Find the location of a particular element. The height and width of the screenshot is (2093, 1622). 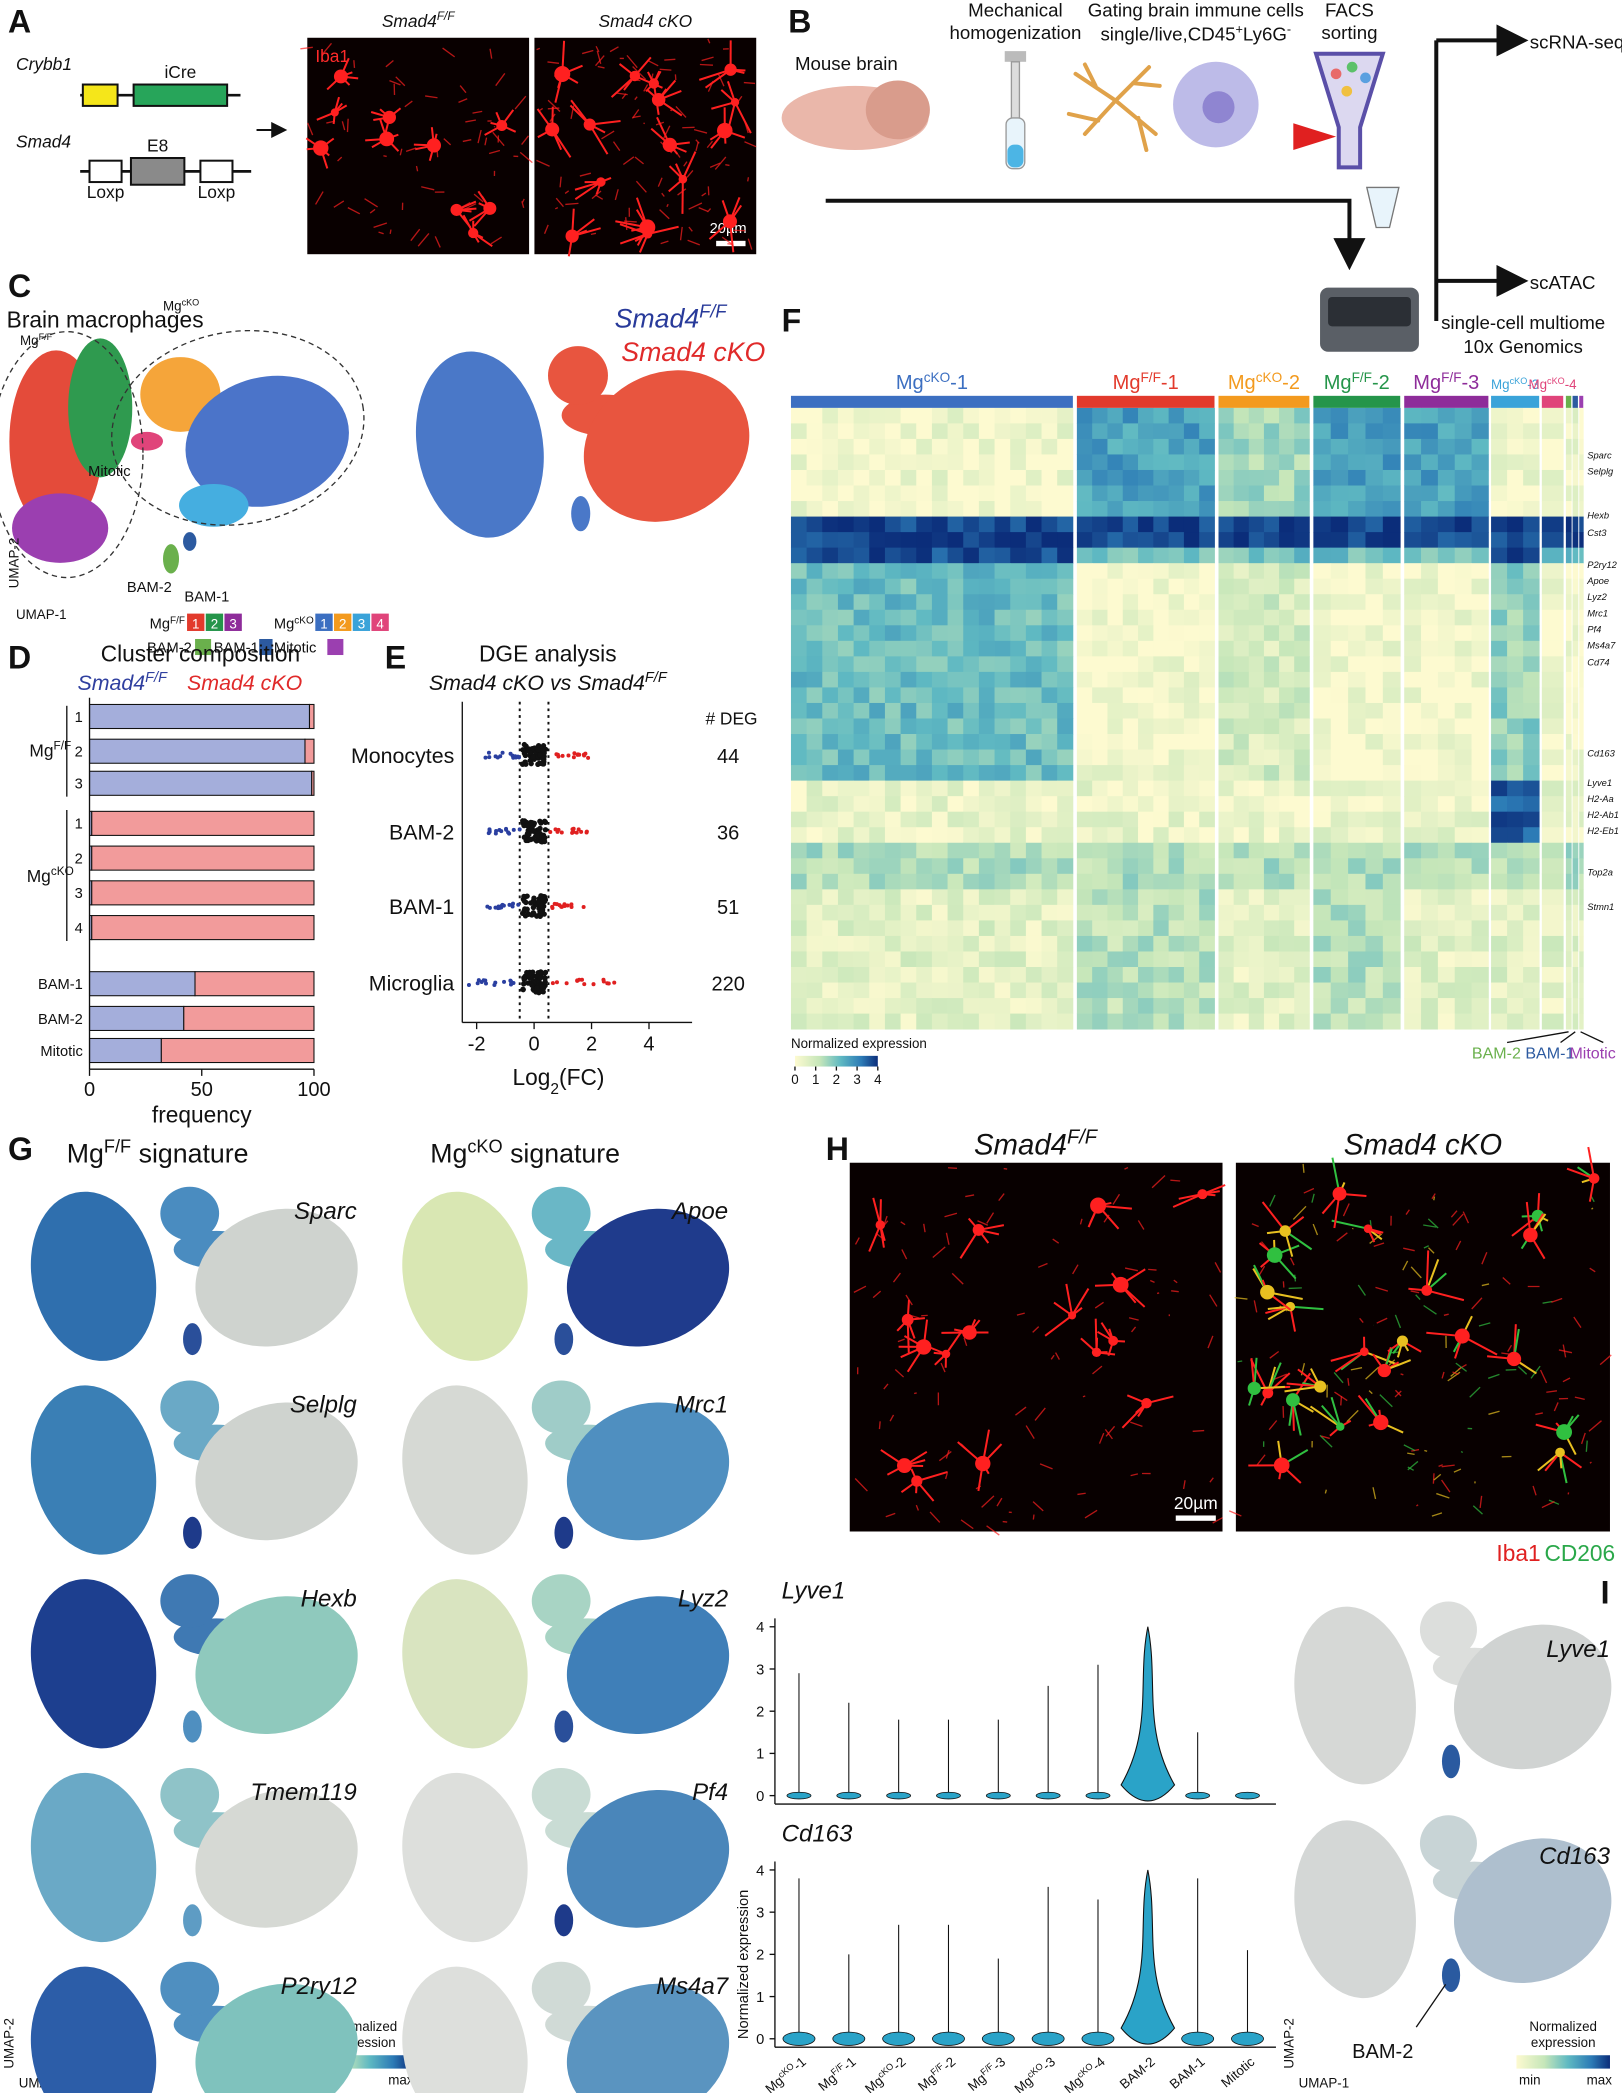

step-label: sorting is located at coordinates (1349, 32).